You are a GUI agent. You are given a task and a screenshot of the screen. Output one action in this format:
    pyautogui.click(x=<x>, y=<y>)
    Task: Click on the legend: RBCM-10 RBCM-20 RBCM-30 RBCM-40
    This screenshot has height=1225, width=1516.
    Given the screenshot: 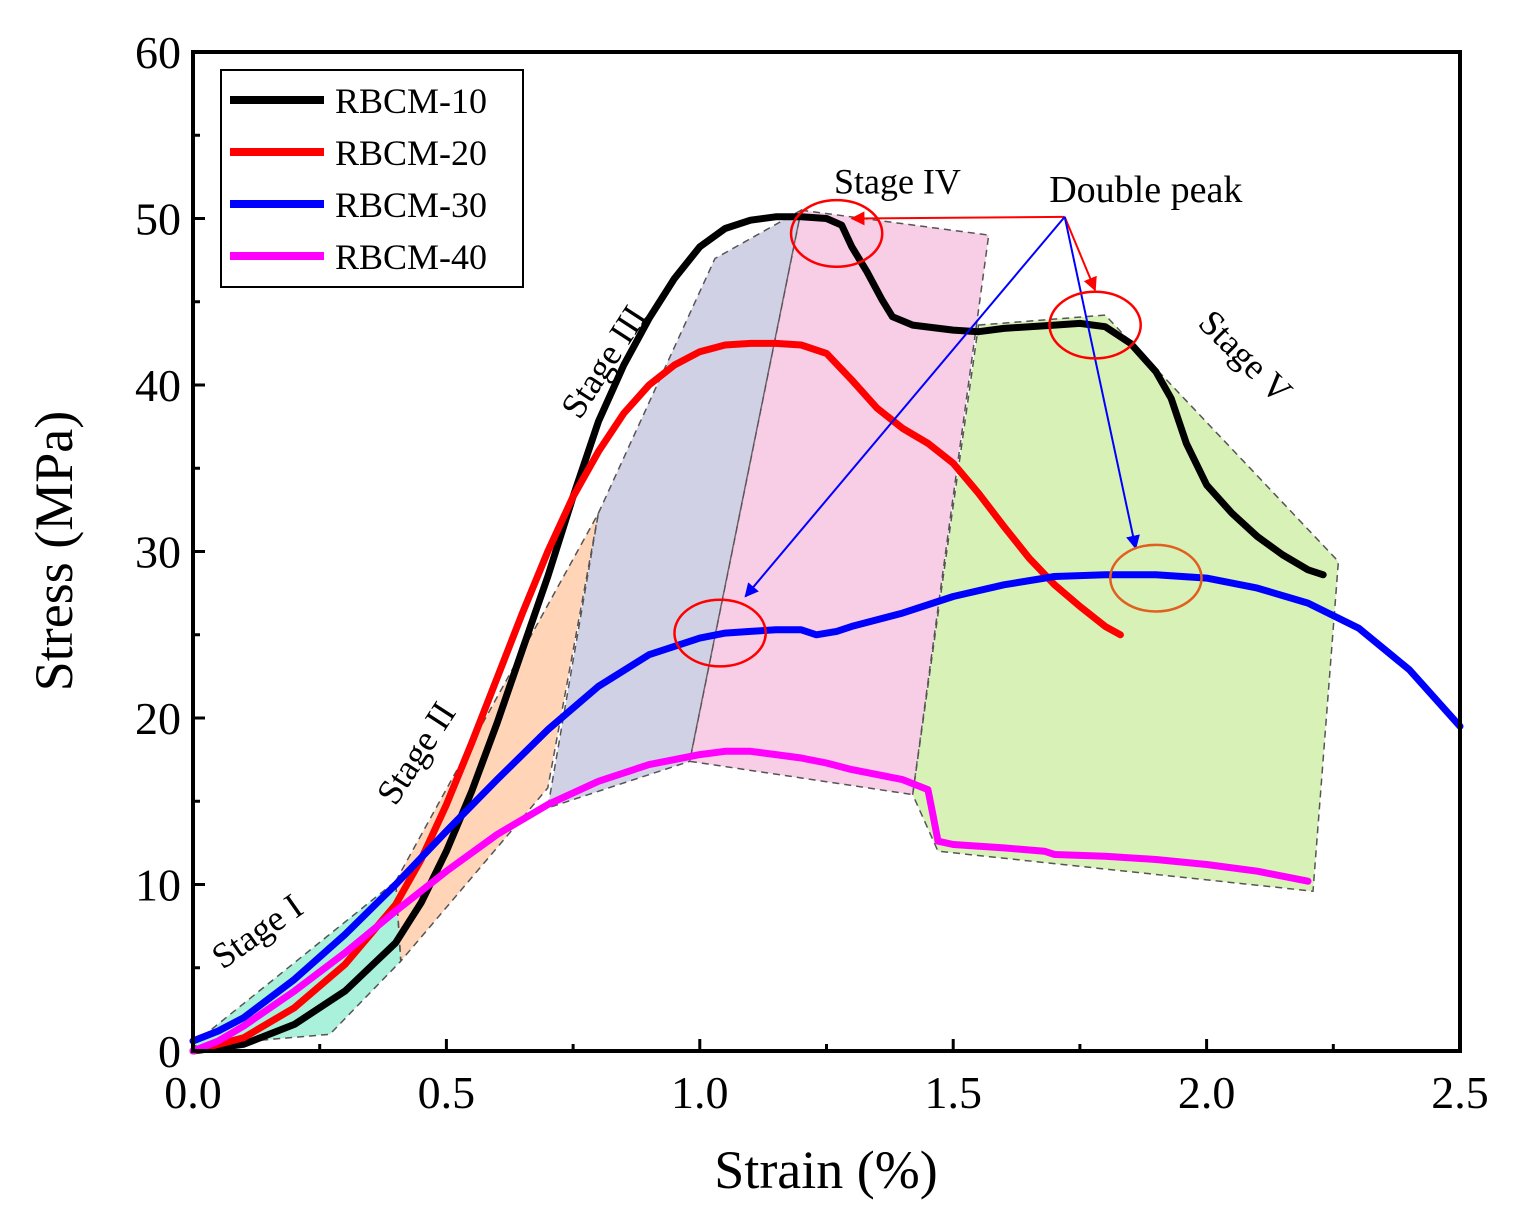 What is the action you would take?
    pyautogui.click(x=372, y=178)
    